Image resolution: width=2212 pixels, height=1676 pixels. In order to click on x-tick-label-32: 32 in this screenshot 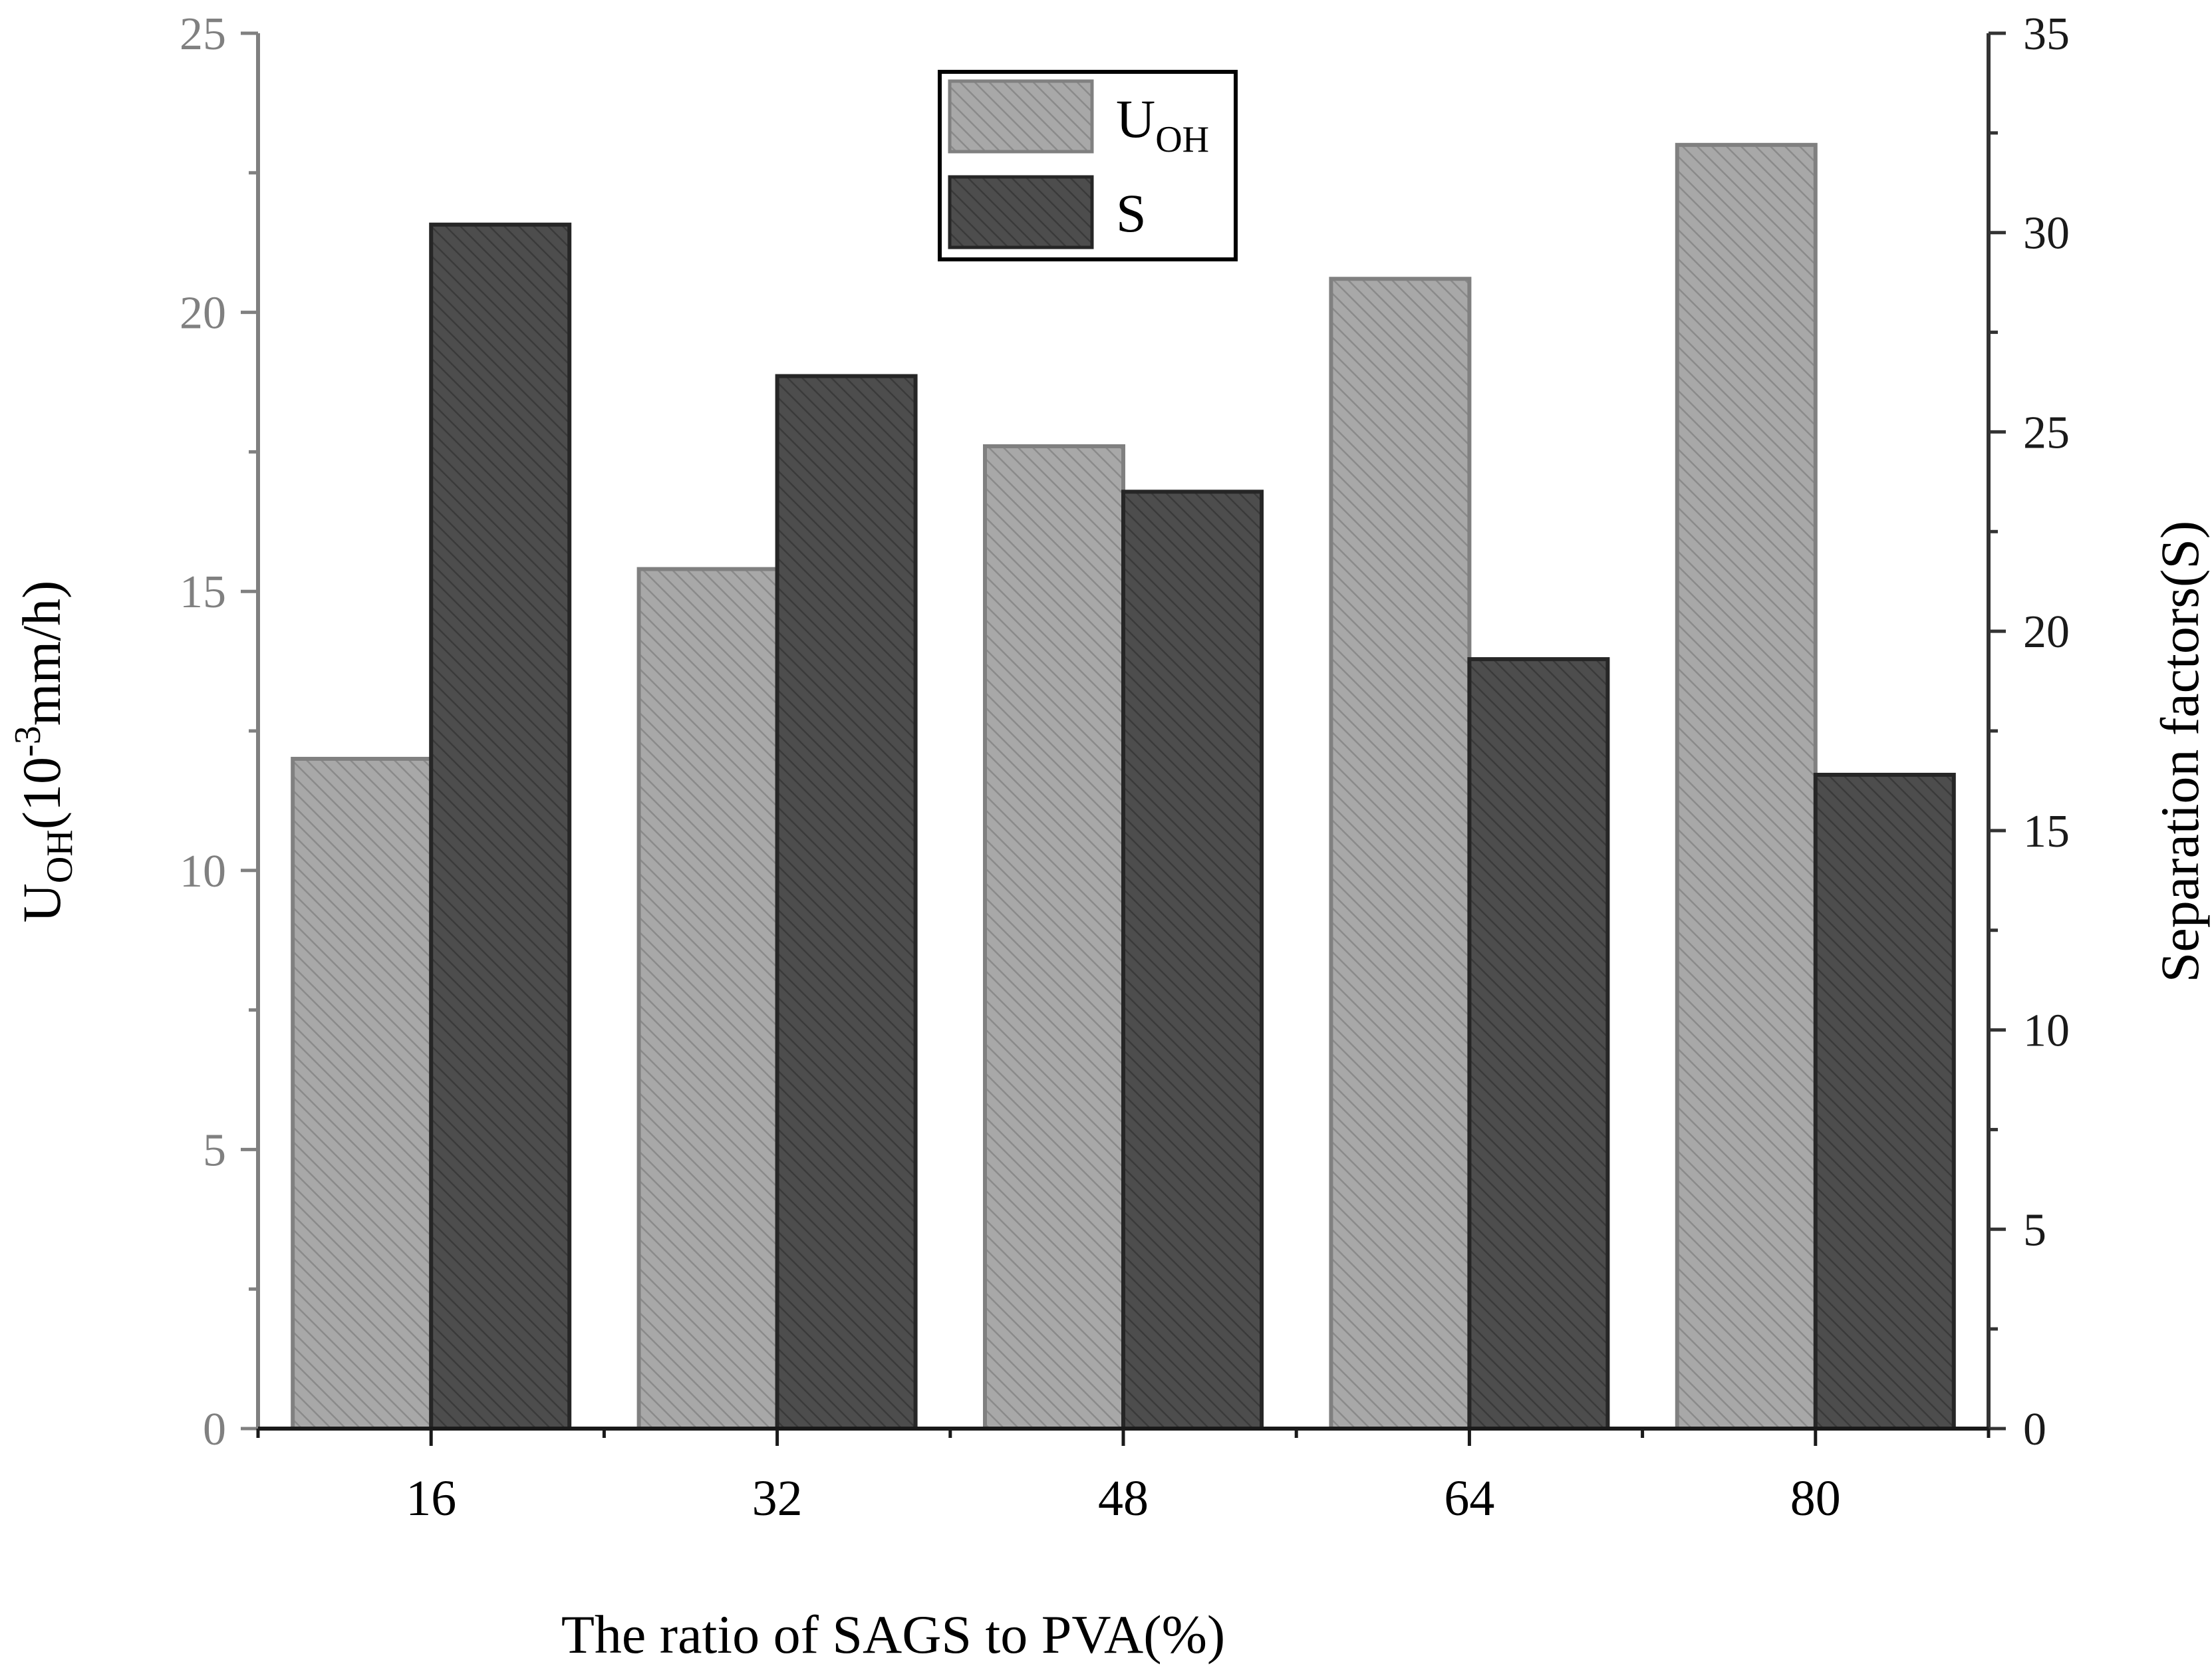, I will do `click(778, 1498)`.